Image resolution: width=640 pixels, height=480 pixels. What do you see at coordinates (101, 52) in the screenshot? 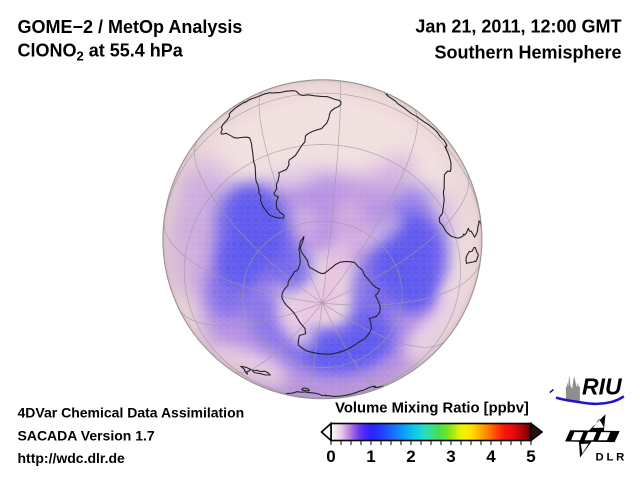
I see `svg-text: ClONO2 at 55.4 hPa` at bounding box center [101, 52].